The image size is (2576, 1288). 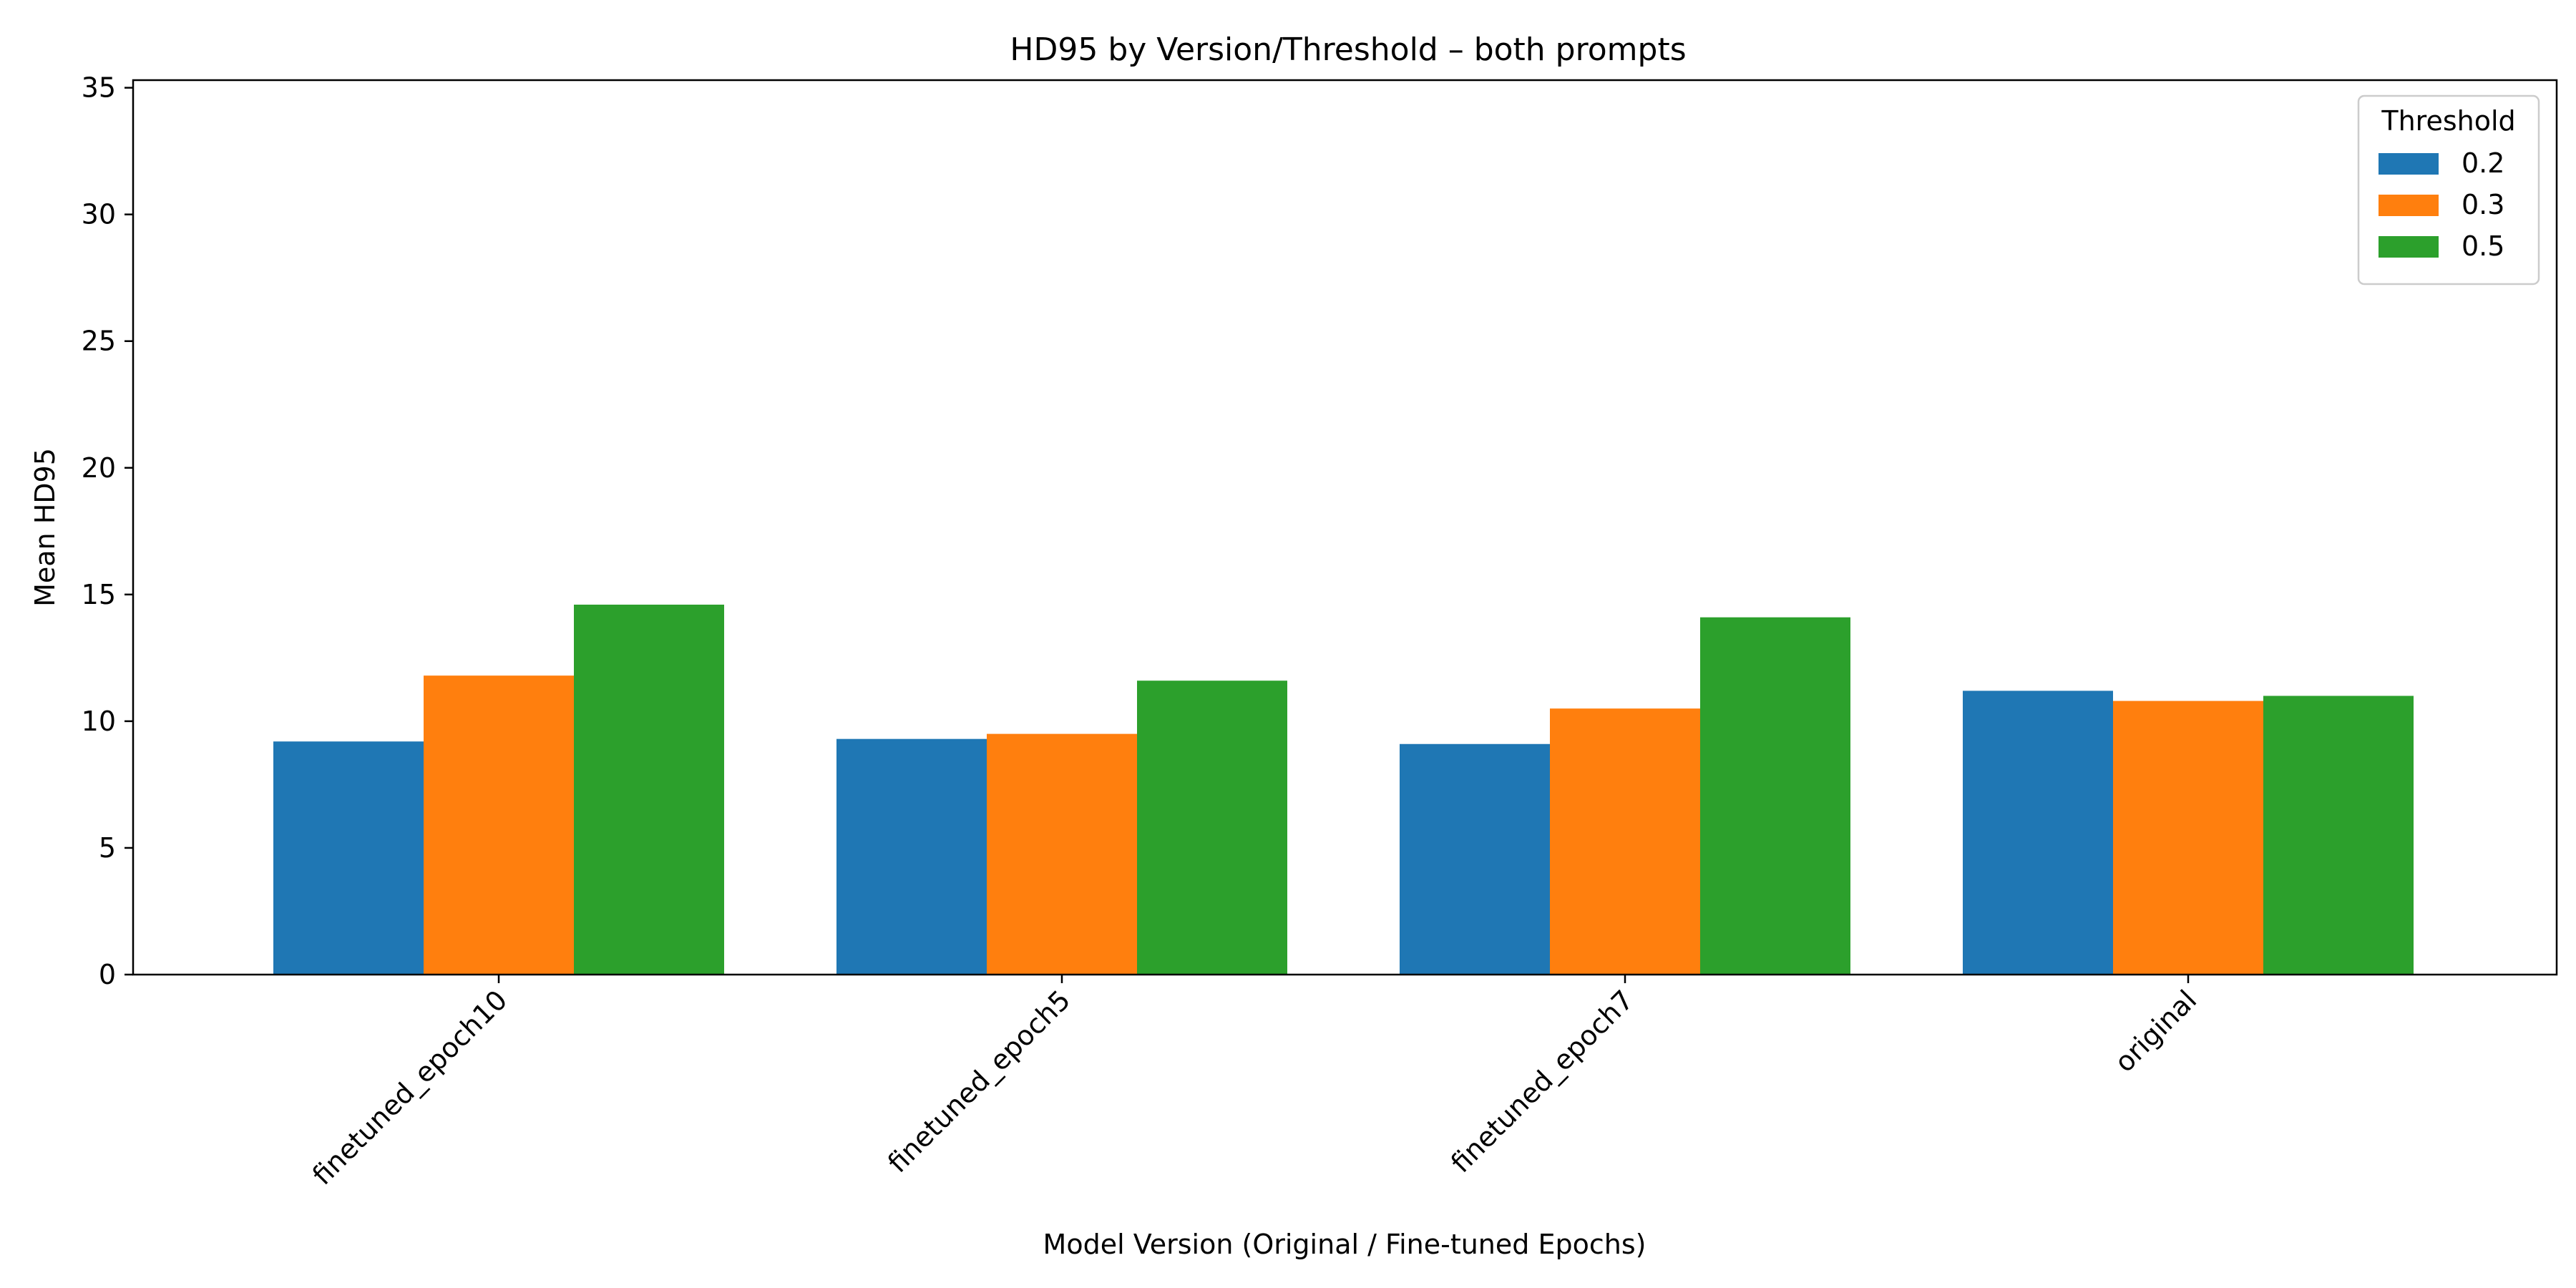 I want to click on legend-label-0.2: 0.2, so click(x=2483, y=163).